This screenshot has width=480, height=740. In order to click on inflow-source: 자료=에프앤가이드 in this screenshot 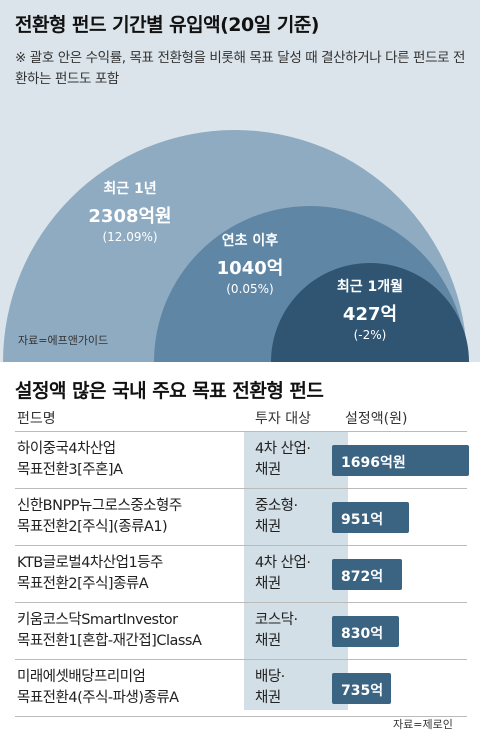, I will do `click(63, 340)`.